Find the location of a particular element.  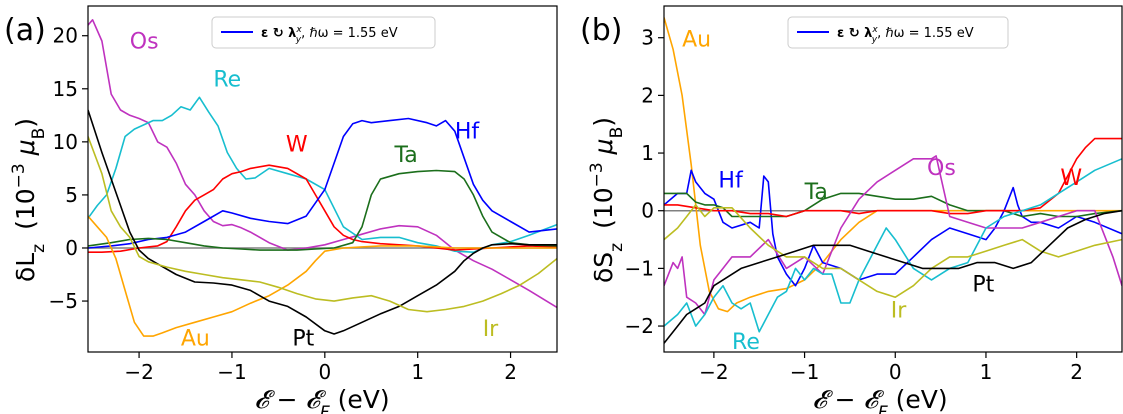

series-label-os-b: Os is located at coordinates (941, 168).